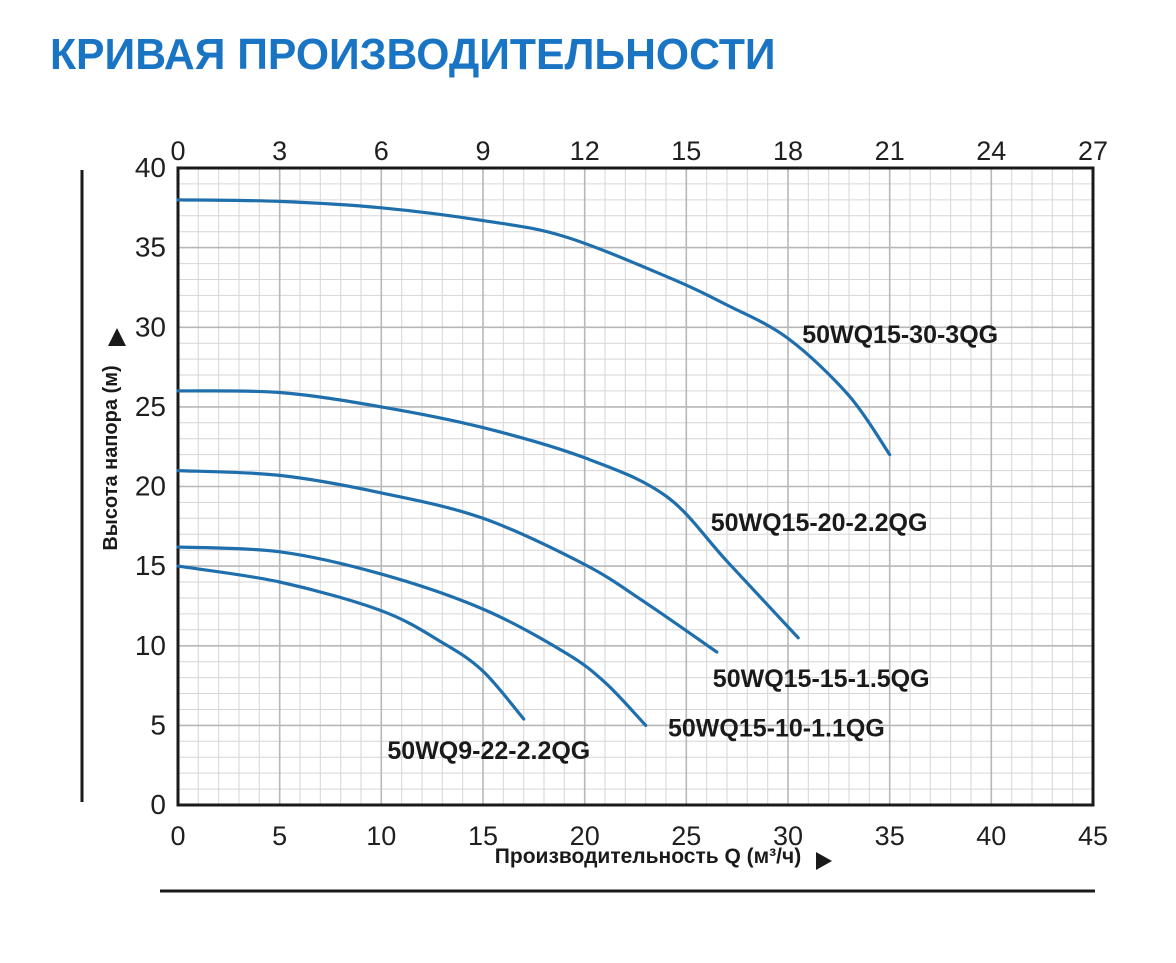  What do you see at coordinates (585, 151) in the screenshot?
I see `x-axis-top-tick-label: 12` at bounding box center [585, 151].